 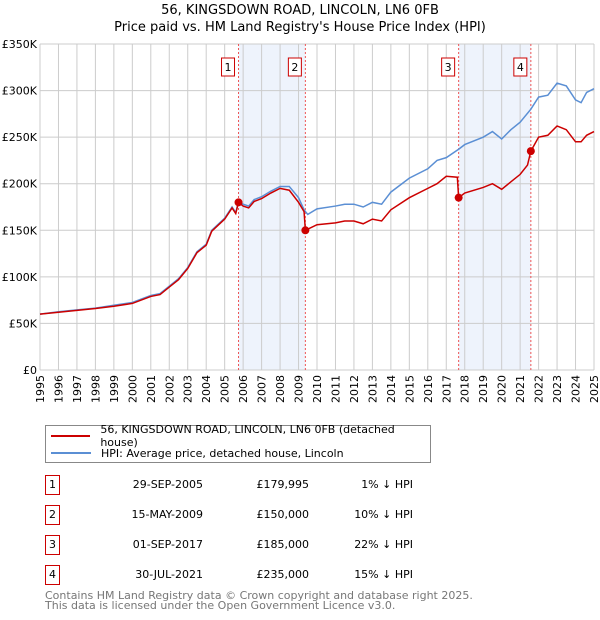 What do you see at coordinates (132, 389) in the screenshot?
I see `x-tick-label: 2000` at bounding box center [132, 389].